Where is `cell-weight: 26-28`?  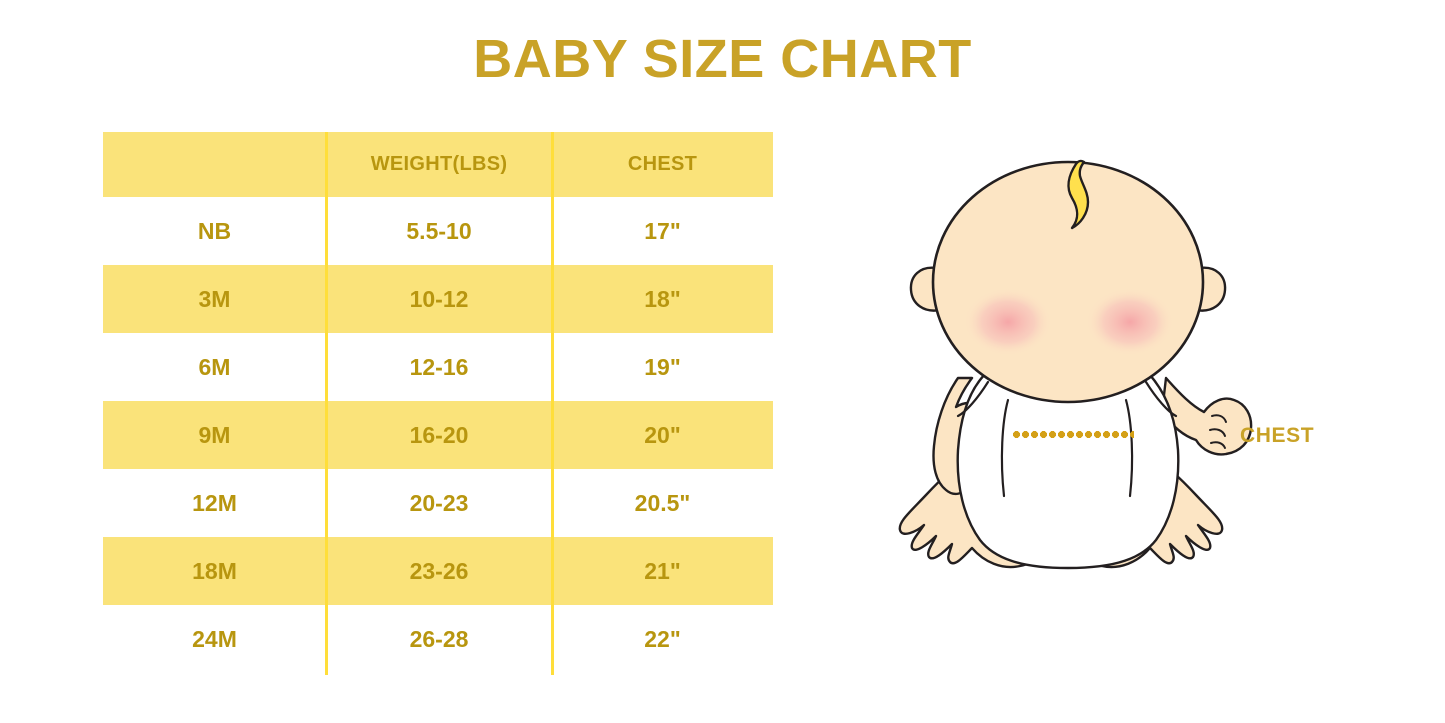
cell-weight: 26-28 is located at coordinates (439, 638).